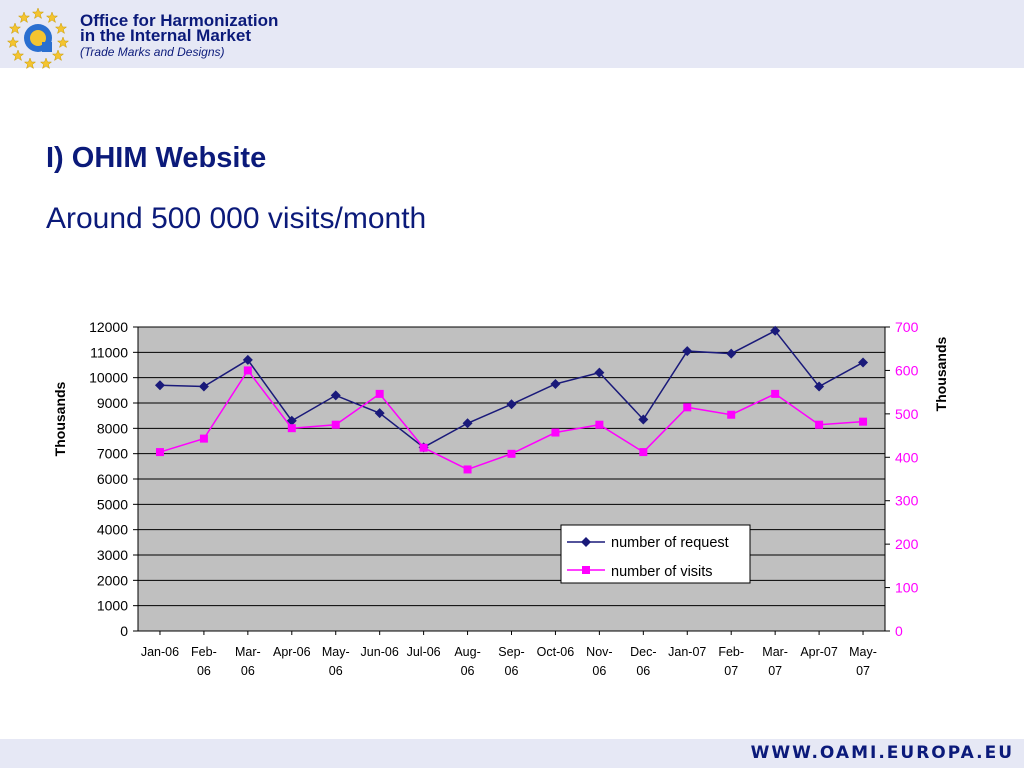 The image size is (1024, 768). What do you see at coordinates (112, 403) in the screenshot?
I see `left-tick-label: 9000` at bounding box center [112, 403].